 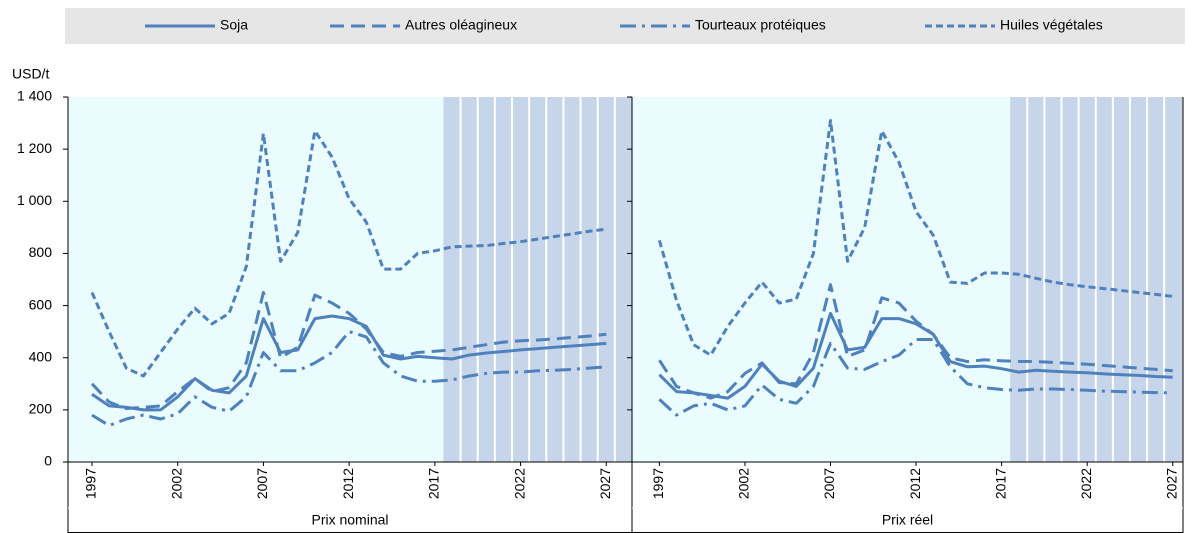 What do you see at coordinates (41, 356) in the screenshot?
I see `y-tick-label: 400` at bounding box center [41, 356].